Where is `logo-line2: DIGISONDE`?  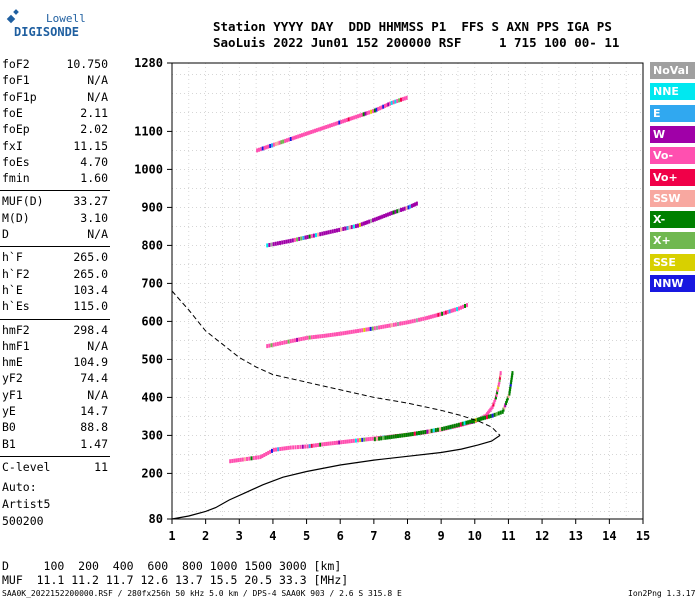 logo-line2: DIGISONDE is located at coordinates (46, 32).